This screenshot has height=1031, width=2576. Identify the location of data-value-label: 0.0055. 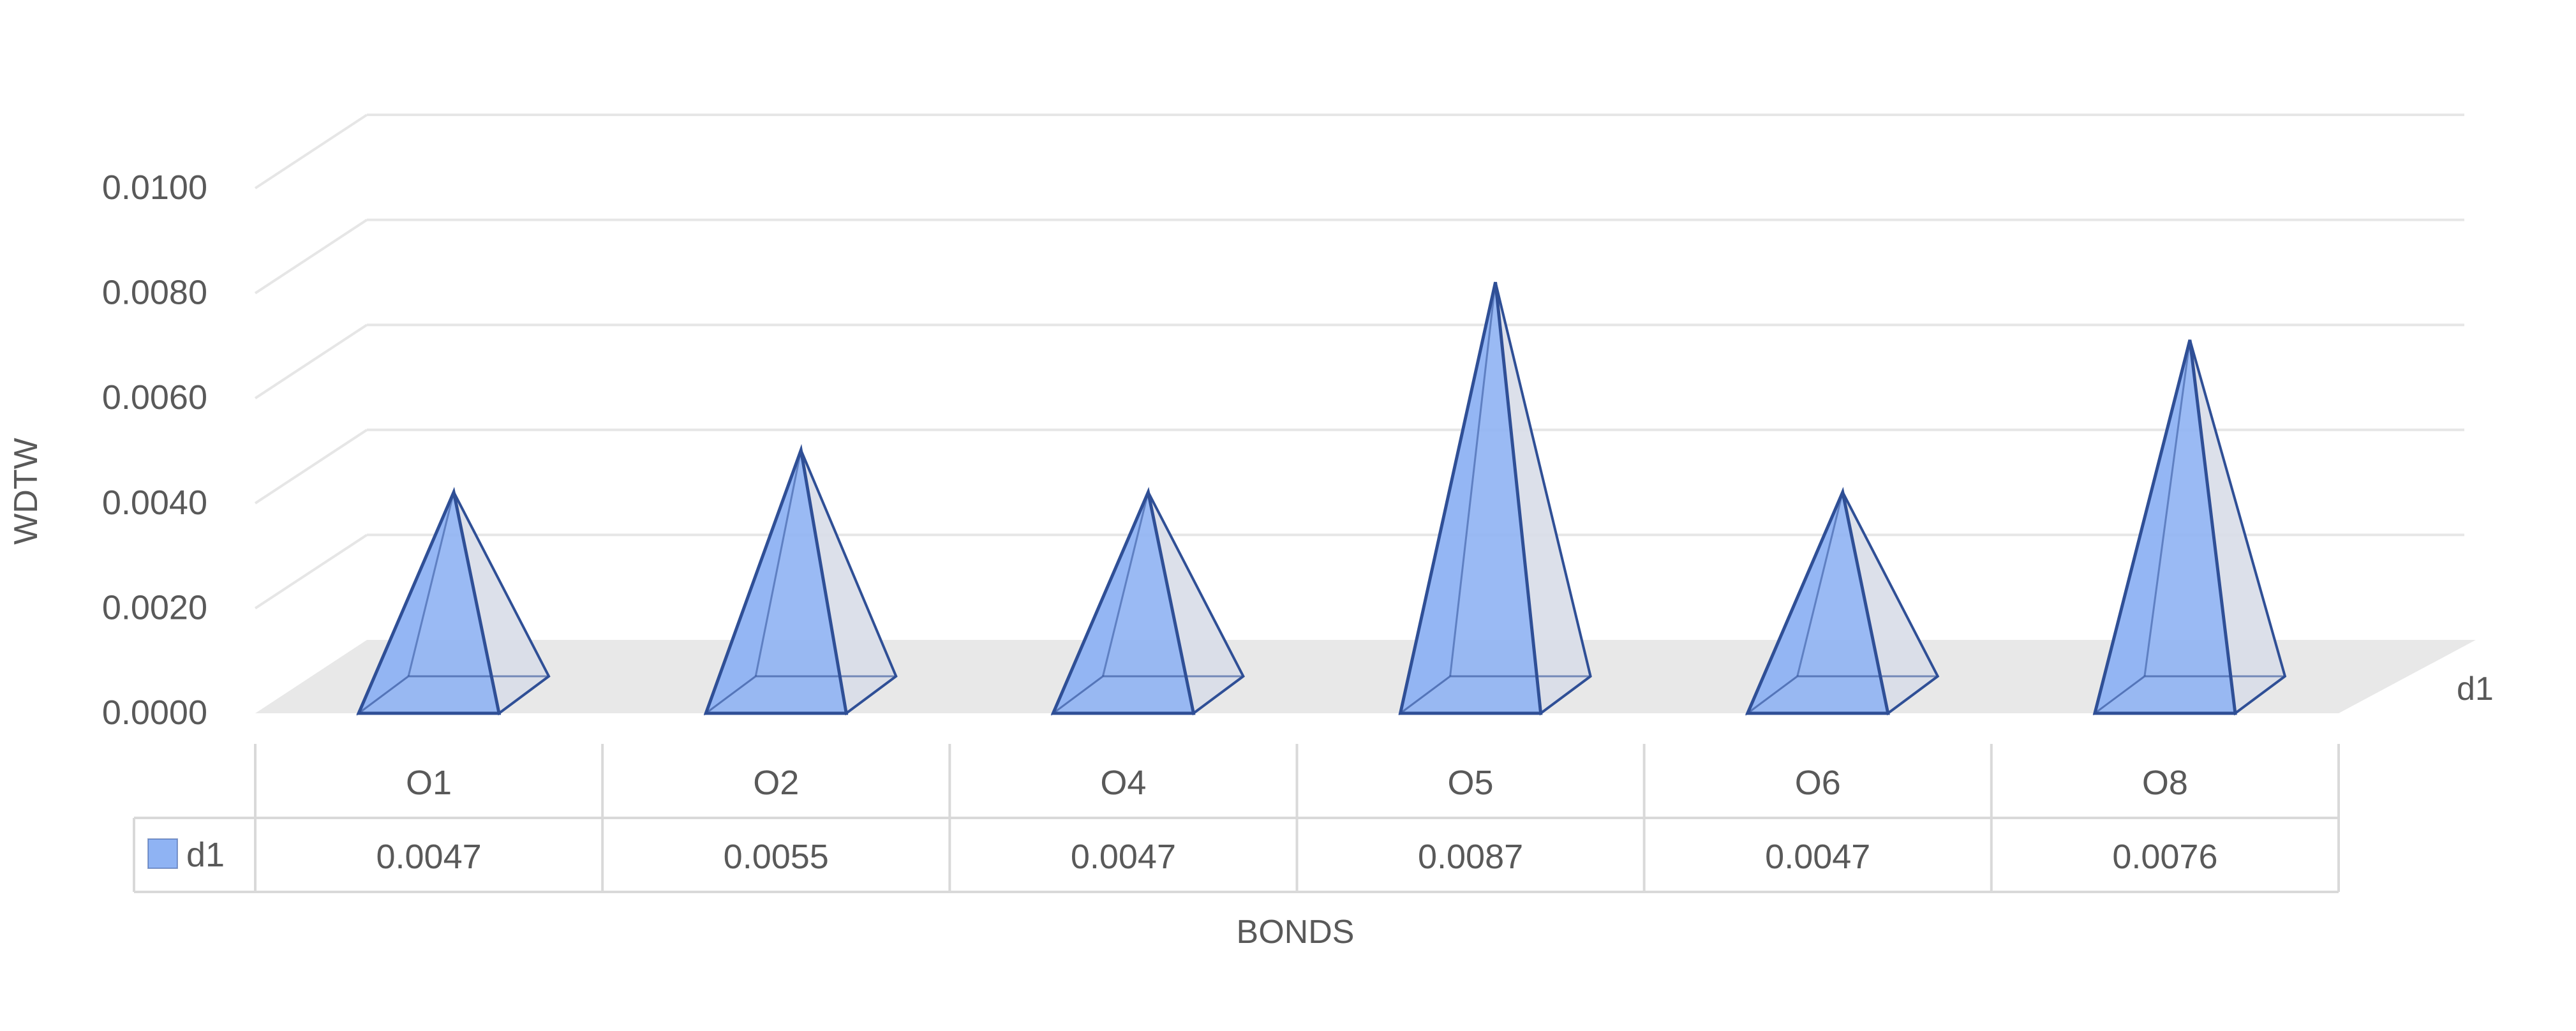
(776, 857).